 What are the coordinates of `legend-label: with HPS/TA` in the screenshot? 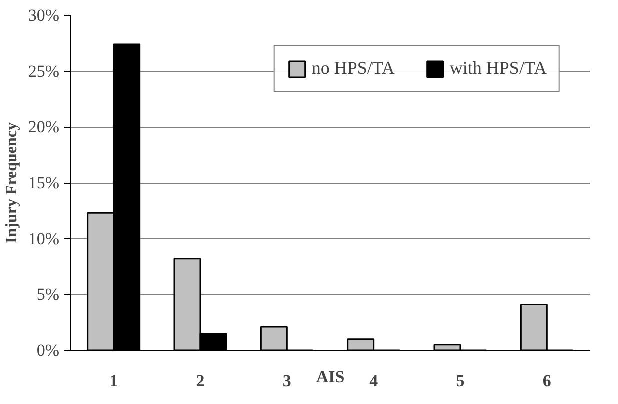 It's located at (498, 68).